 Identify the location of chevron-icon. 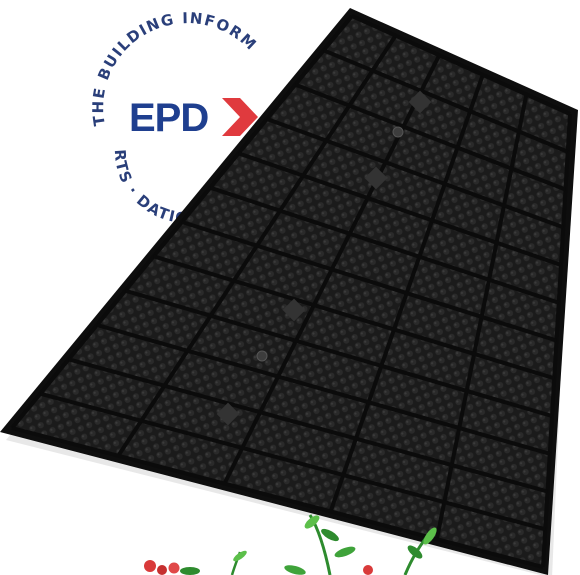
(240, 117).